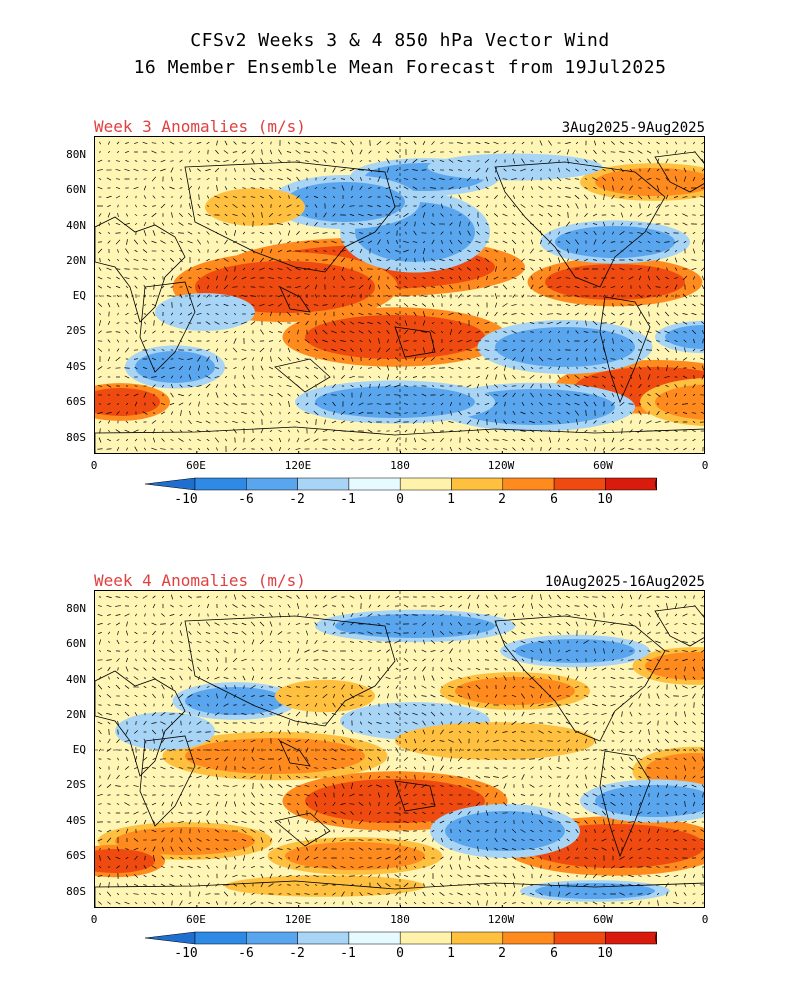  I want to click on week3-colorbar: -10 -6 -2 -1 0 1 2 6 10, so click(400, 490).